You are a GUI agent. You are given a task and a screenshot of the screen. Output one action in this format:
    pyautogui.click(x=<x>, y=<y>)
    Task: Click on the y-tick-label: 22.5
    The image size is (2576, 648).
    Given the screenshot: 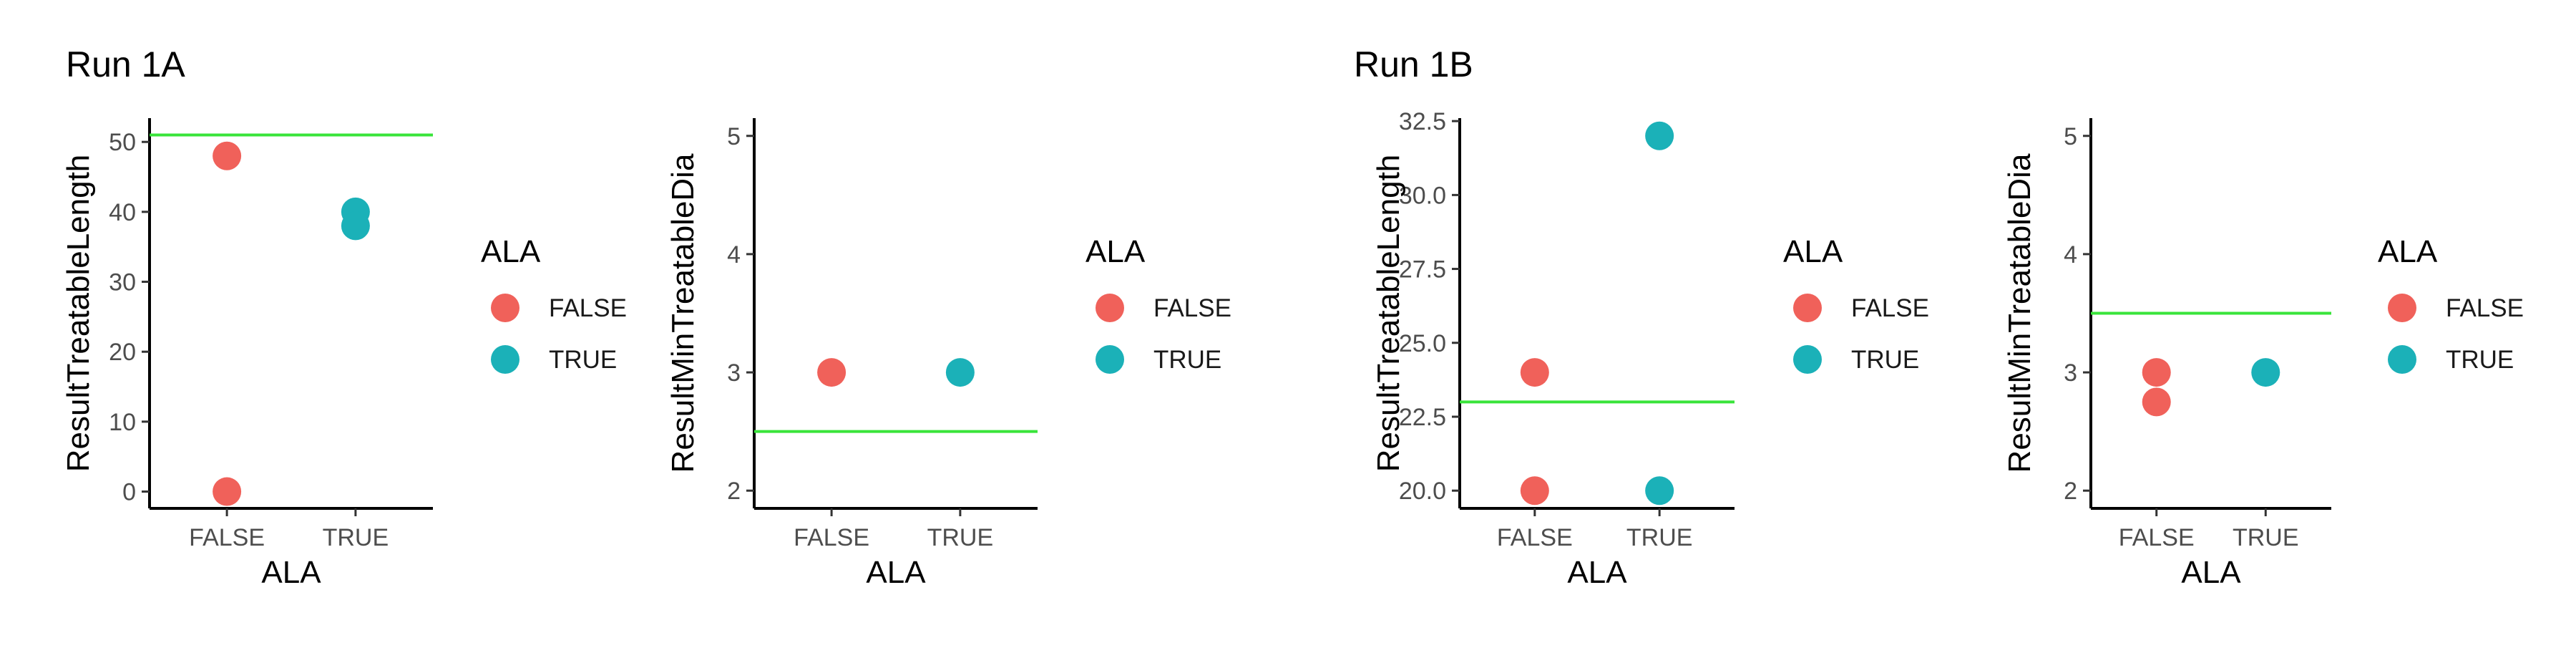 What is the action you would take?
    pyautogui.click(x=1422, y=418)
    